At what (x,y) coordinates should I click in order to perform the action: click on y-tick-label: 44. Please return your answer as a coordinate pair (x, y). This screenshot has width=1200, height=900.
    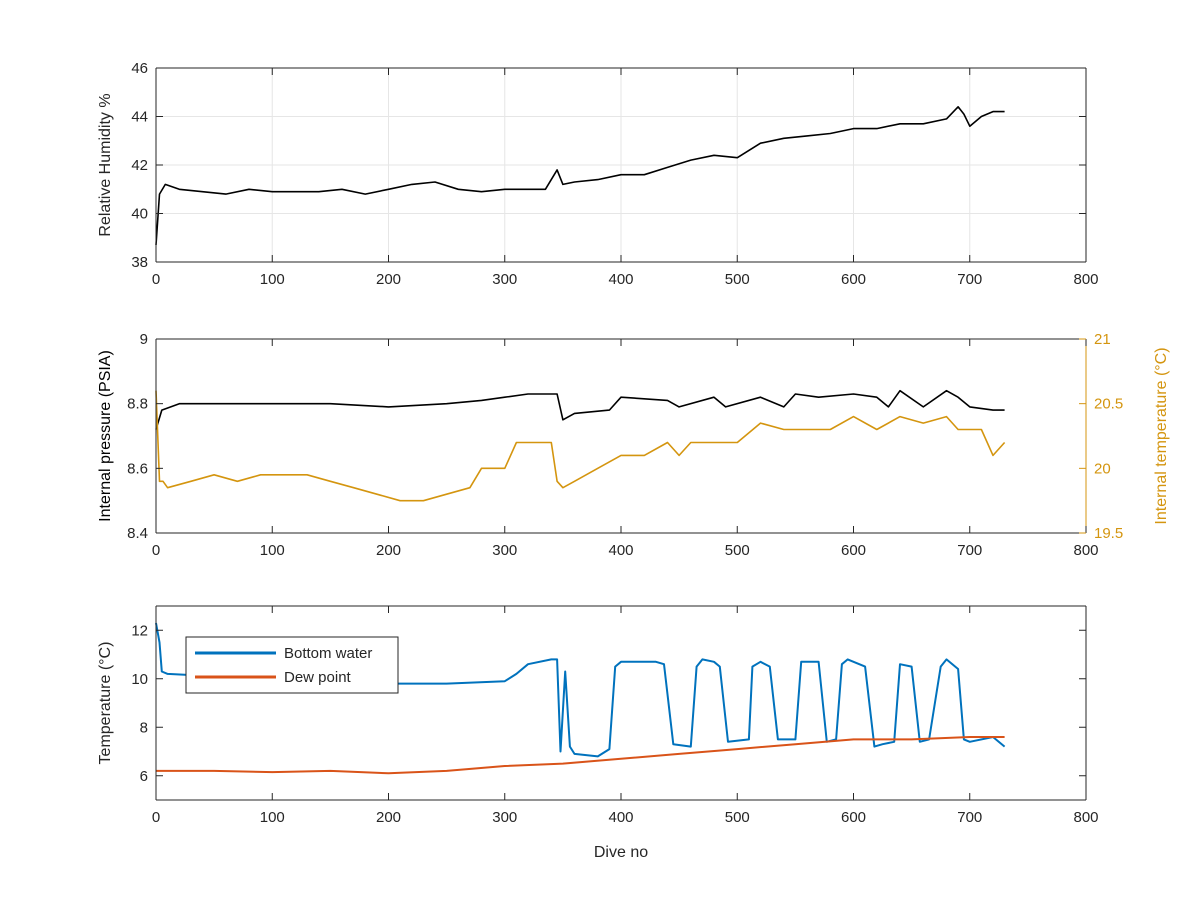
    Looking at the image, I should click on (139, 117).